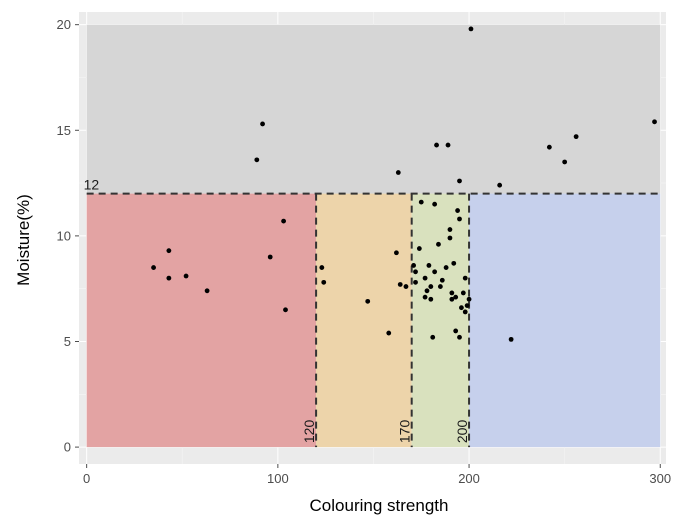 This screenshot has height=515, width=683. Describe the element at coordinates (309, 432) in the screenshot. I see `vertical-label-120: 120` at that location.